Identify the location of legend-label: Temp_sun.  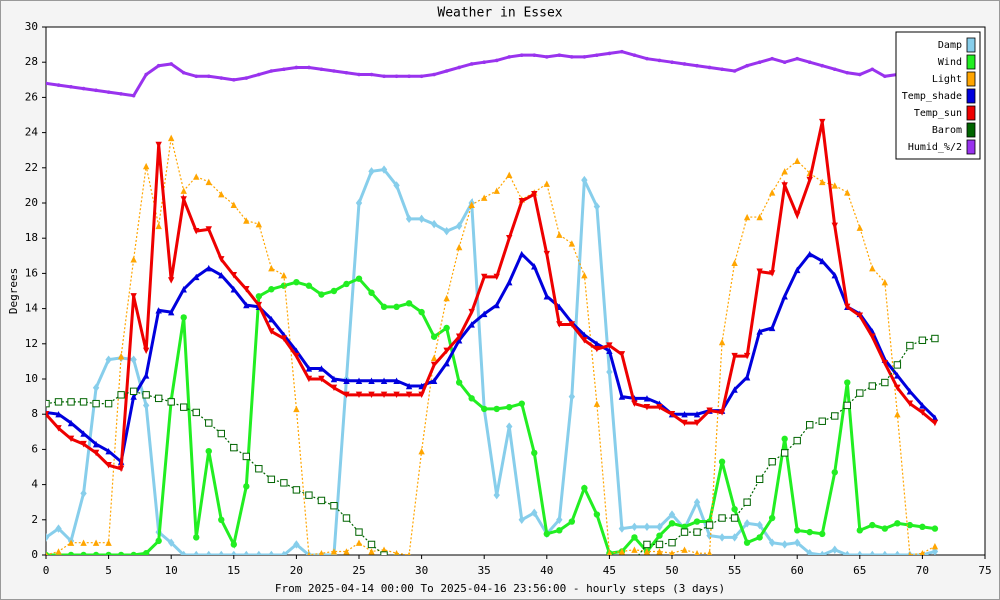
(938, 113).